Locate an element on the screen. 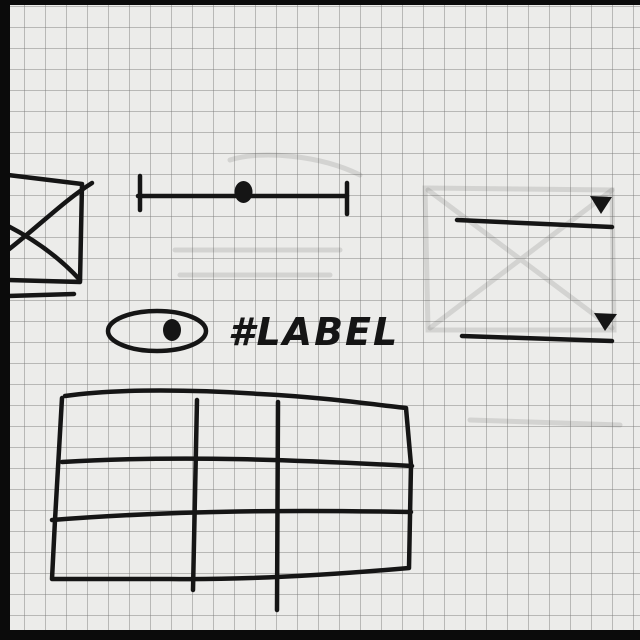 This screenshot has width=640, height=640. photo-edge-bottom is located at coordinates (320, 635).